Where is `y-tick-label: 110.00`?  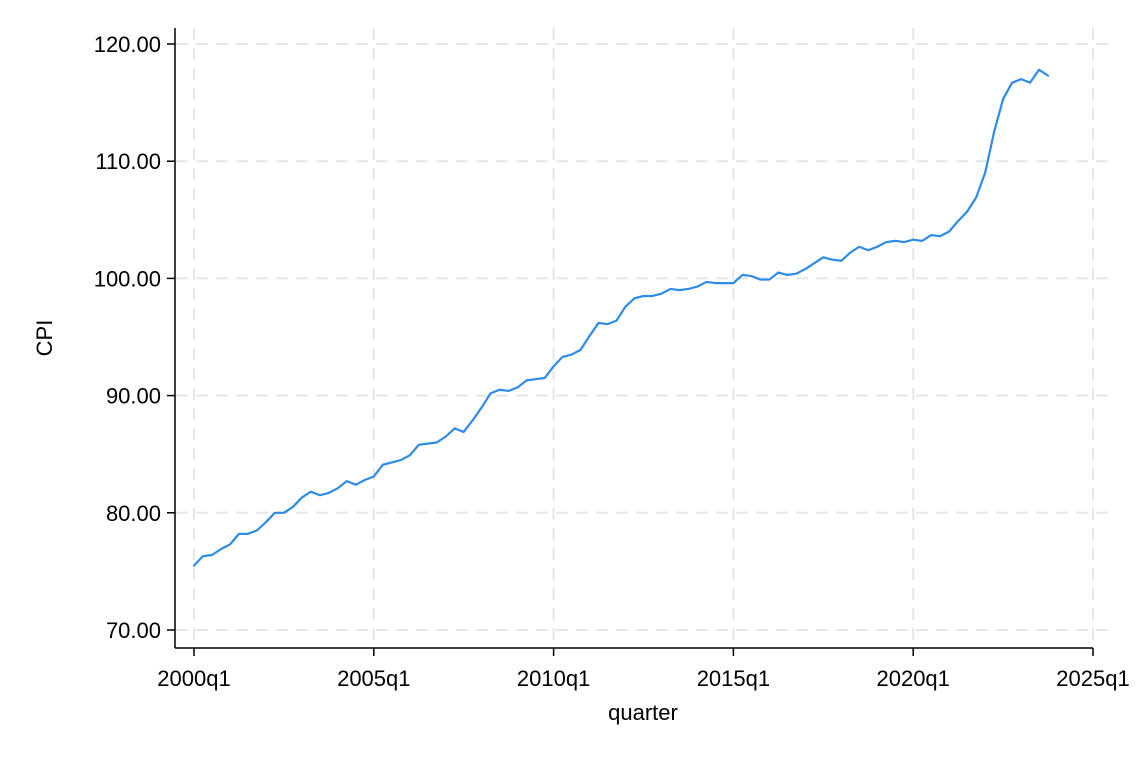 y-tick-label: 110.00 is located at coordinates (128, 161).